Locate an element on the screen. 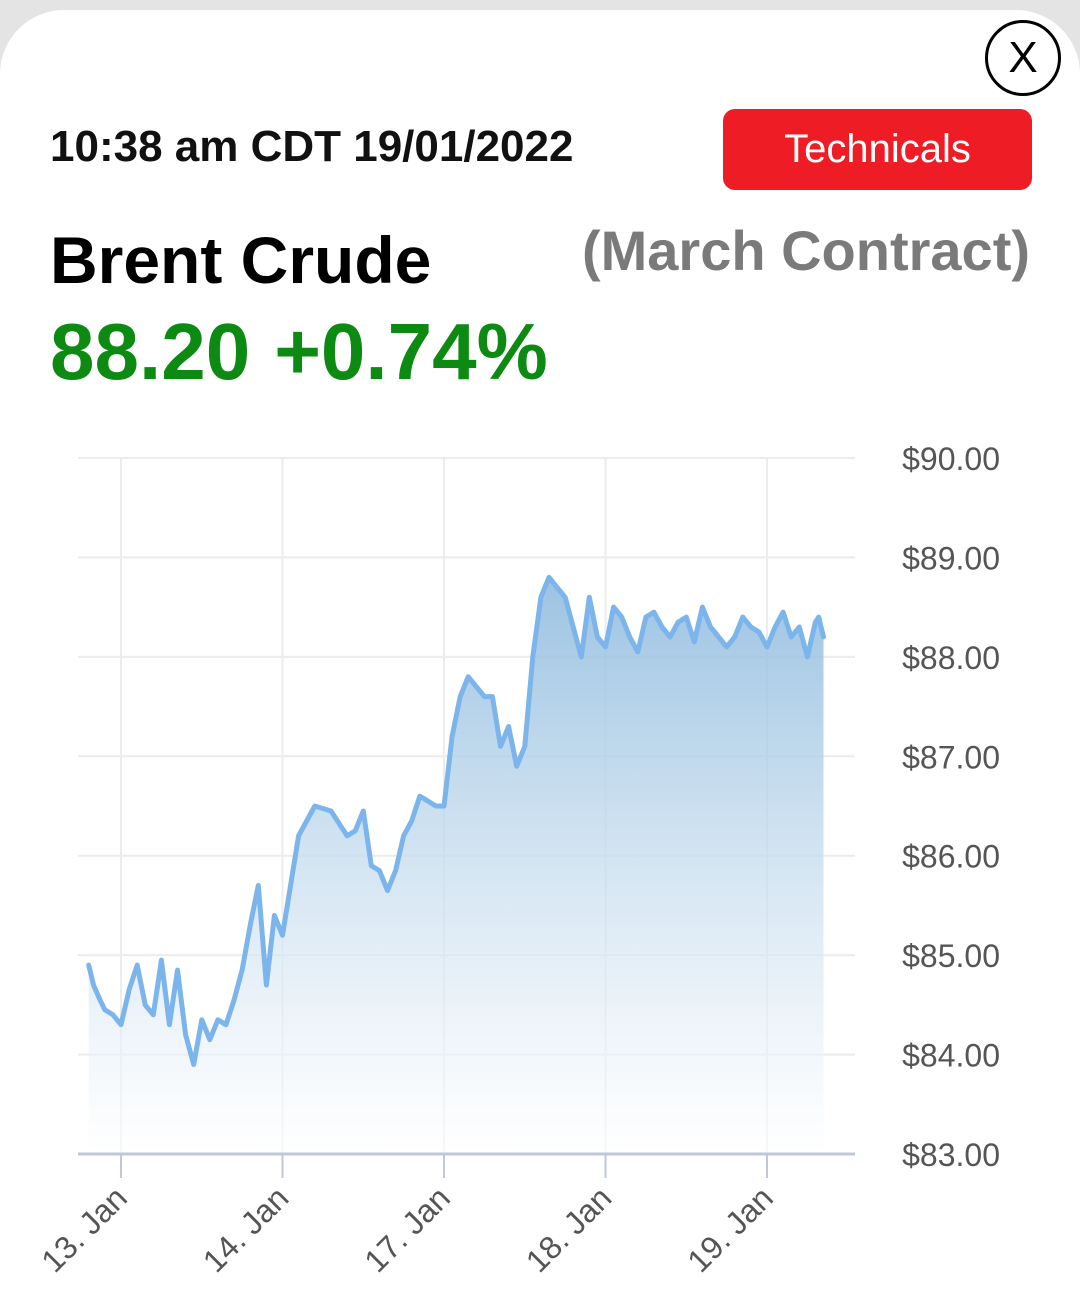 The height and width of the screenshot is (1306, 1080). technicals-button: Technicals is located at coordinates (877, 149).